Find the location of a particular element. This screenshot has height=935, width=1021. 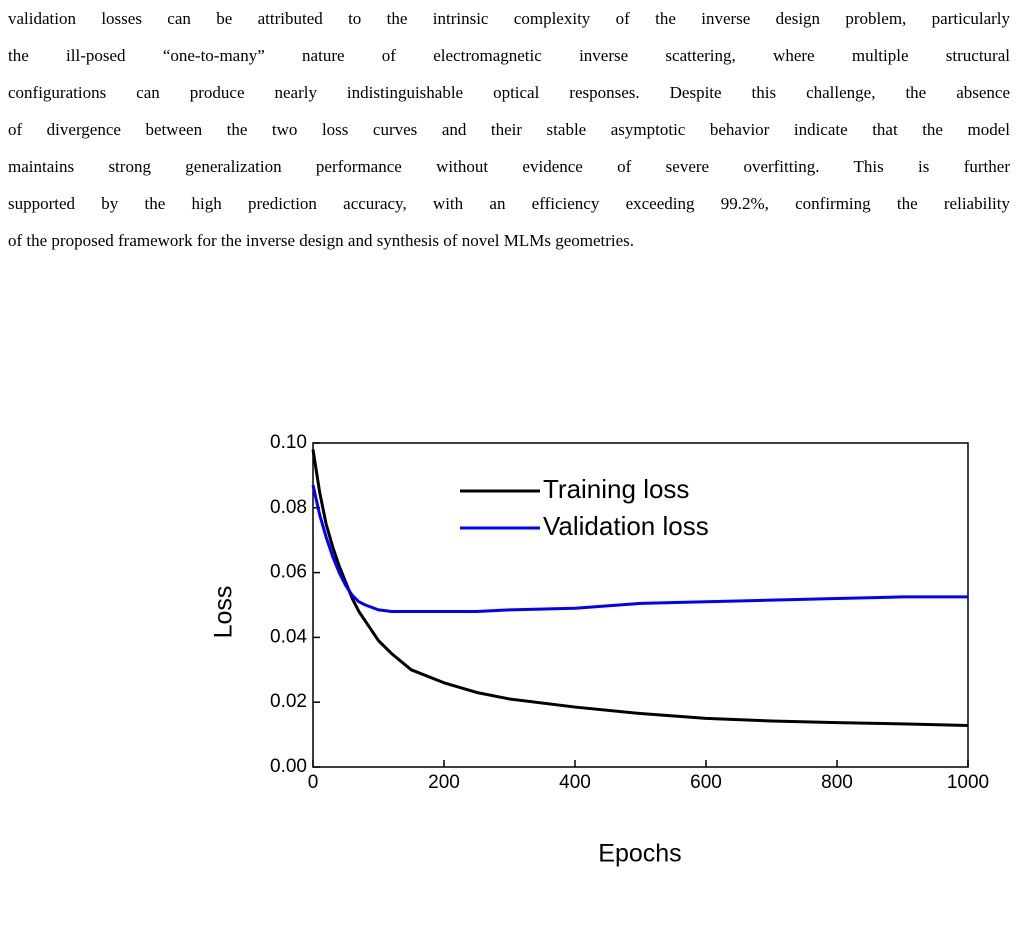

x-tick-label: 400 is located at coordinates (575, 782).